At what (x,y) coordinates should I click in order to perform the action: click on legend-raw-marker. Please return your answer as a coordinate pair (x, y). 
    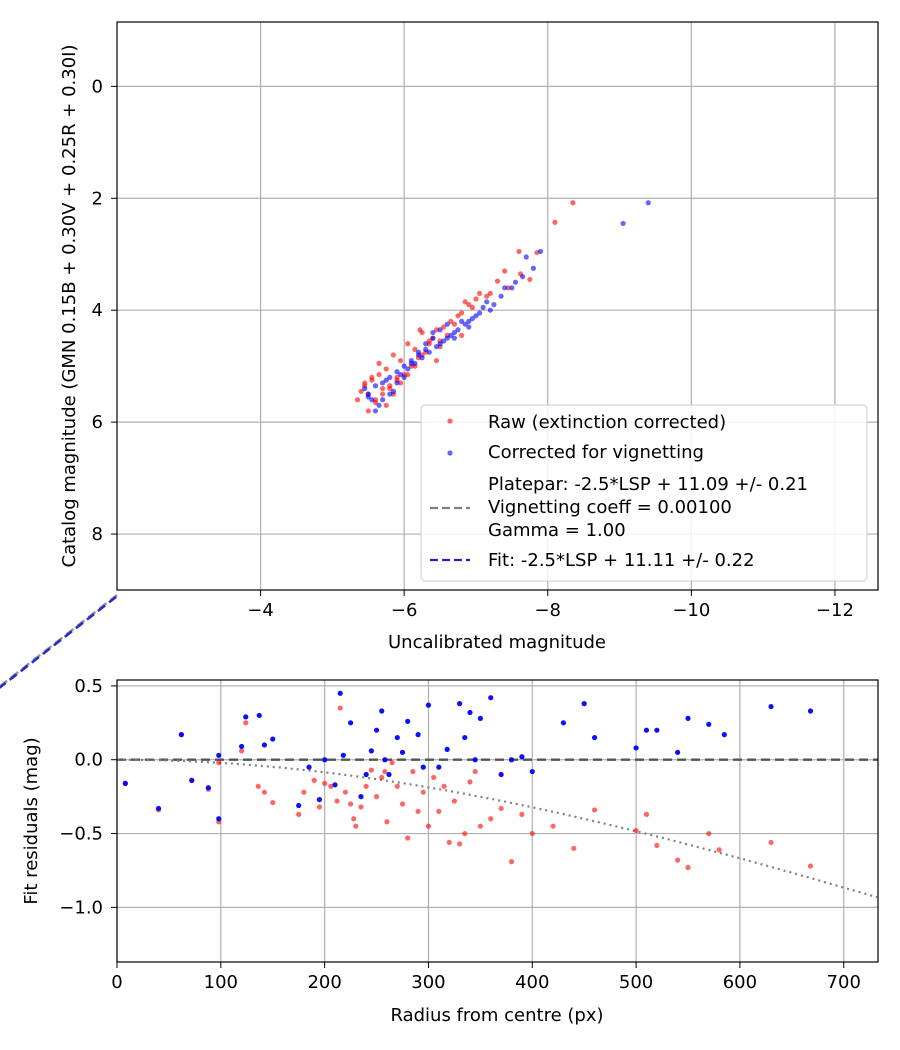
    Looking at the image, I should click on (450, 421).